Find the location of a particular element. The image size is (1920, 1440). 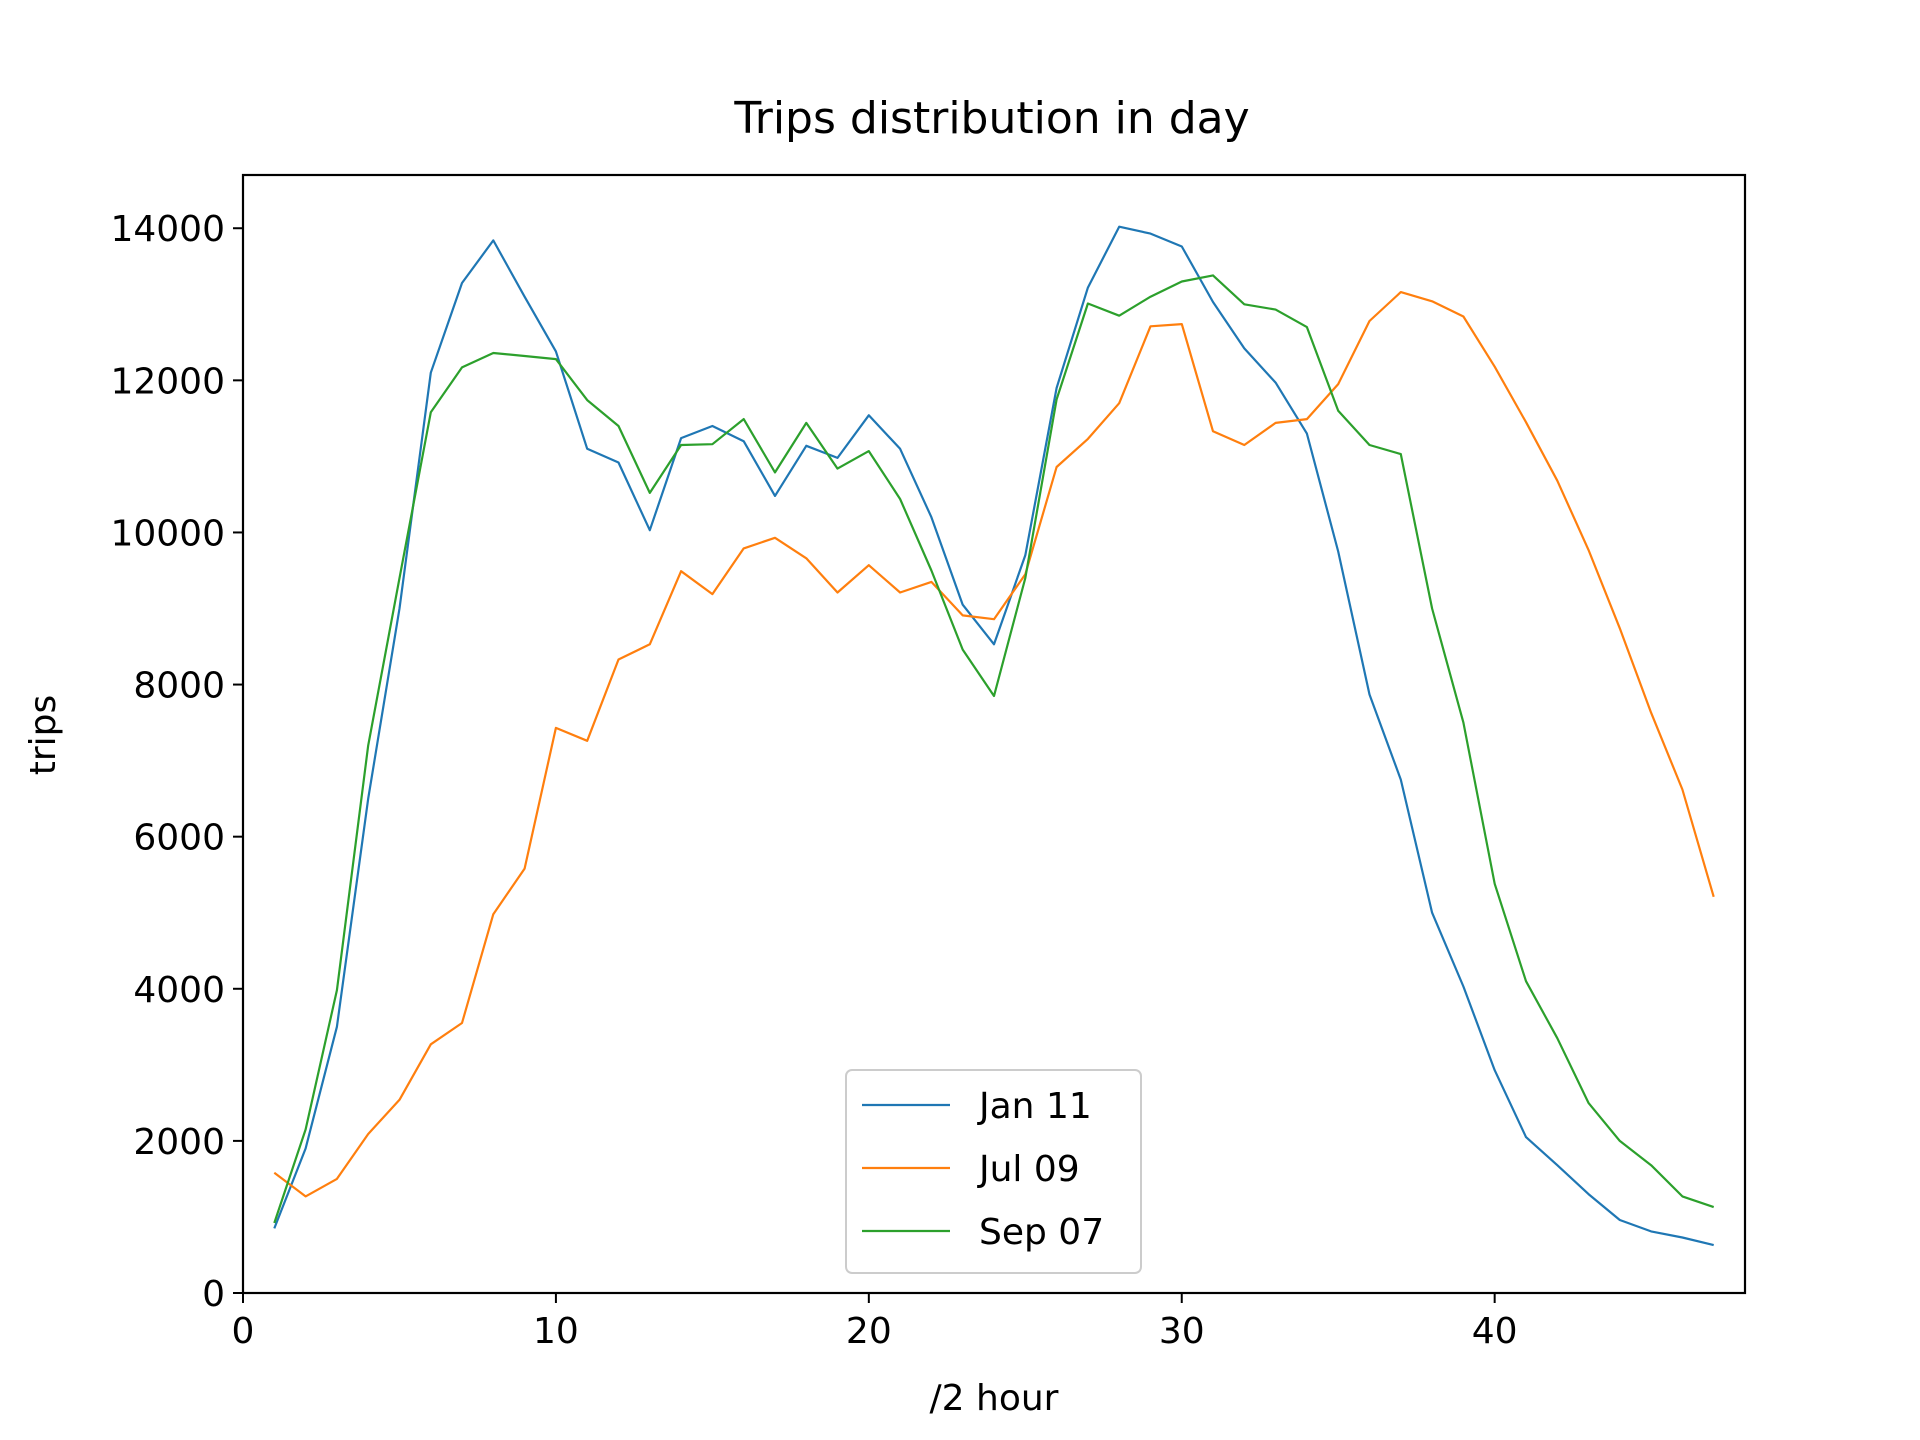

y-tick-label: 4000 is located at coordinates (179, 990).